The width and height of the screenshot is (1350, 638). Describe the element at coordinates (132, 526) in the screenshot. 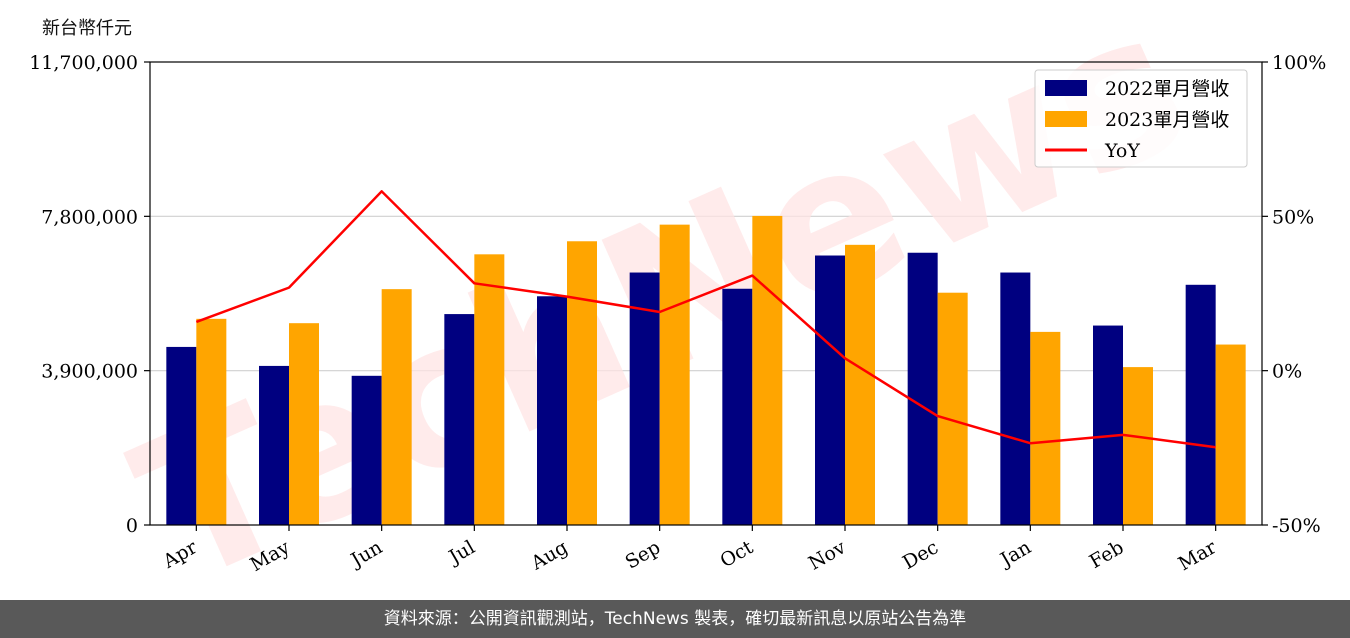

I see `y-left-tick-label: 0` at that location.